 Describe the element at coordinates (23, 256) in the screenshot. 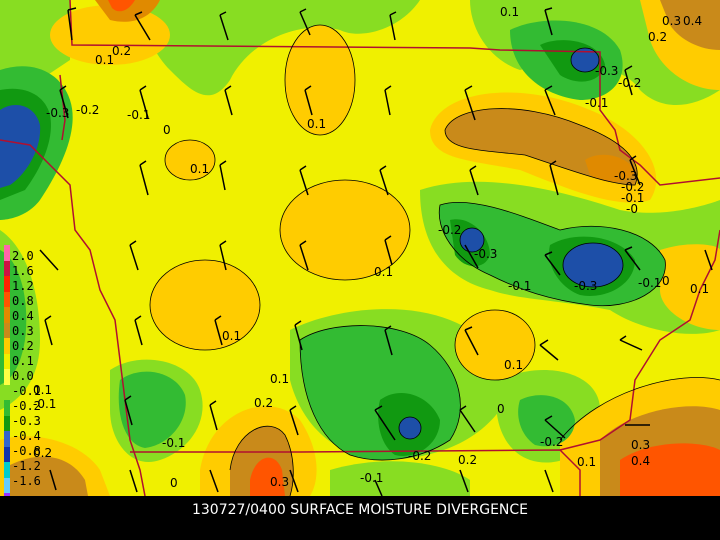

I see `legend-label: 2.0` at that location.